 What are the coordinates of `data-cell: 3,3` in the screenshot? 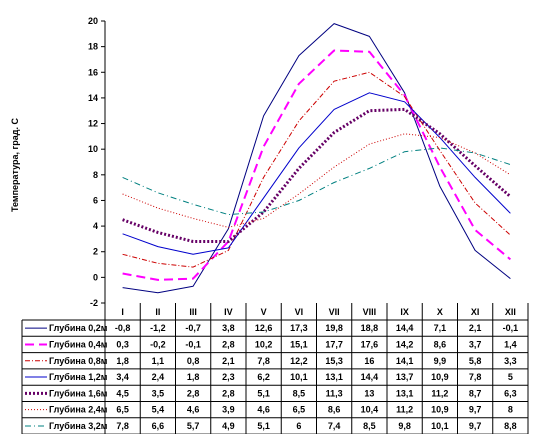 It's located at (510, 361).